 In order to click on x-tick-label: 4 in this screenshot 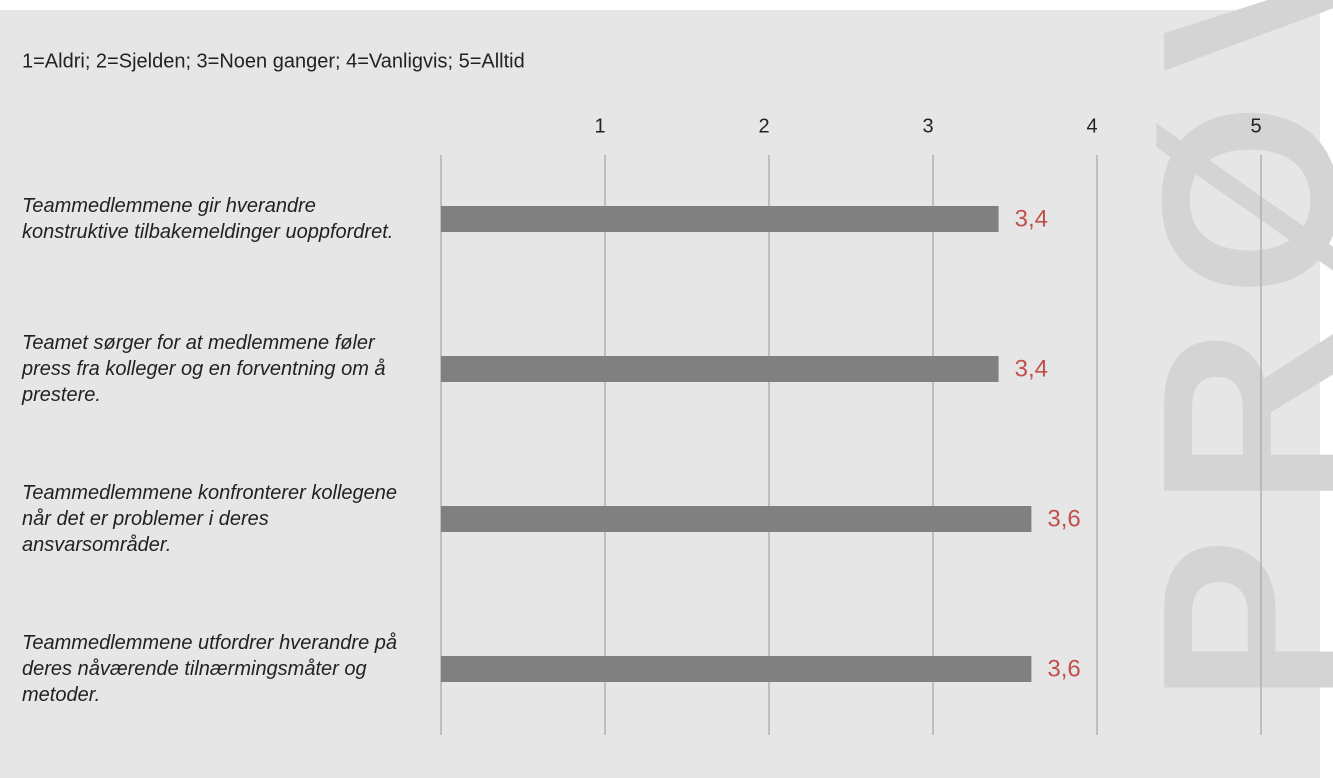, I will do `click(1091, 126)`.